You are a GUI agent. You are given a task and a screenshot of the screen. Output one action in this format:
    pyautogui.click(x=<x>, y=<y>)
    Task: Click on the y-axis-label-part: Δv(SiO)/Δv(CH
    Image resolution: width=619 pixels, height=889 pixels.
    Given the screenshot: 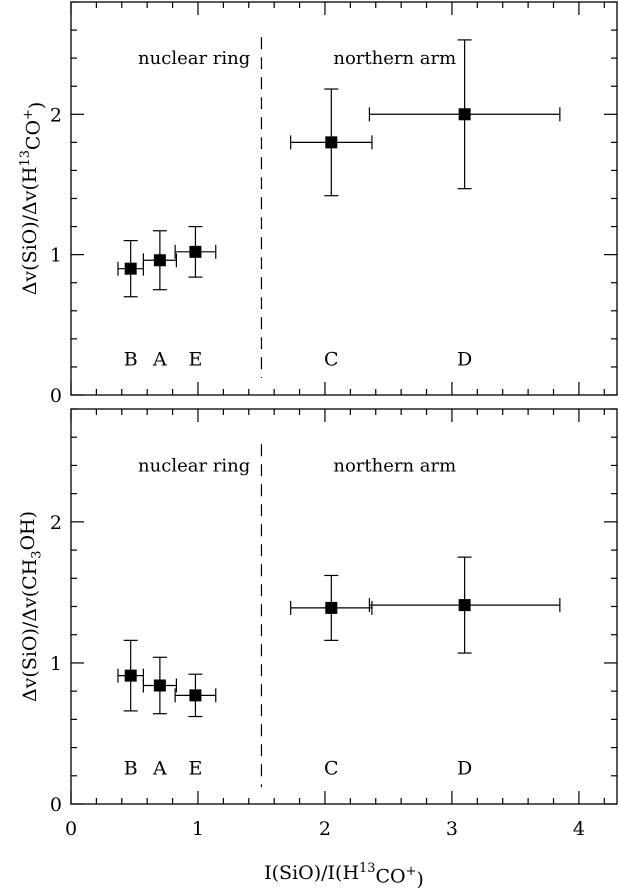 What is the action you would take?
    pyautogui.click(x=30, y=630)
    